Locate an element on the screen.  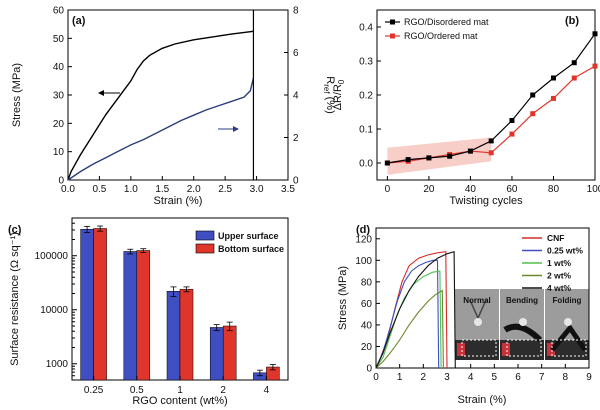
y2-tick-label: 0 is located at coordinates (296, 181).